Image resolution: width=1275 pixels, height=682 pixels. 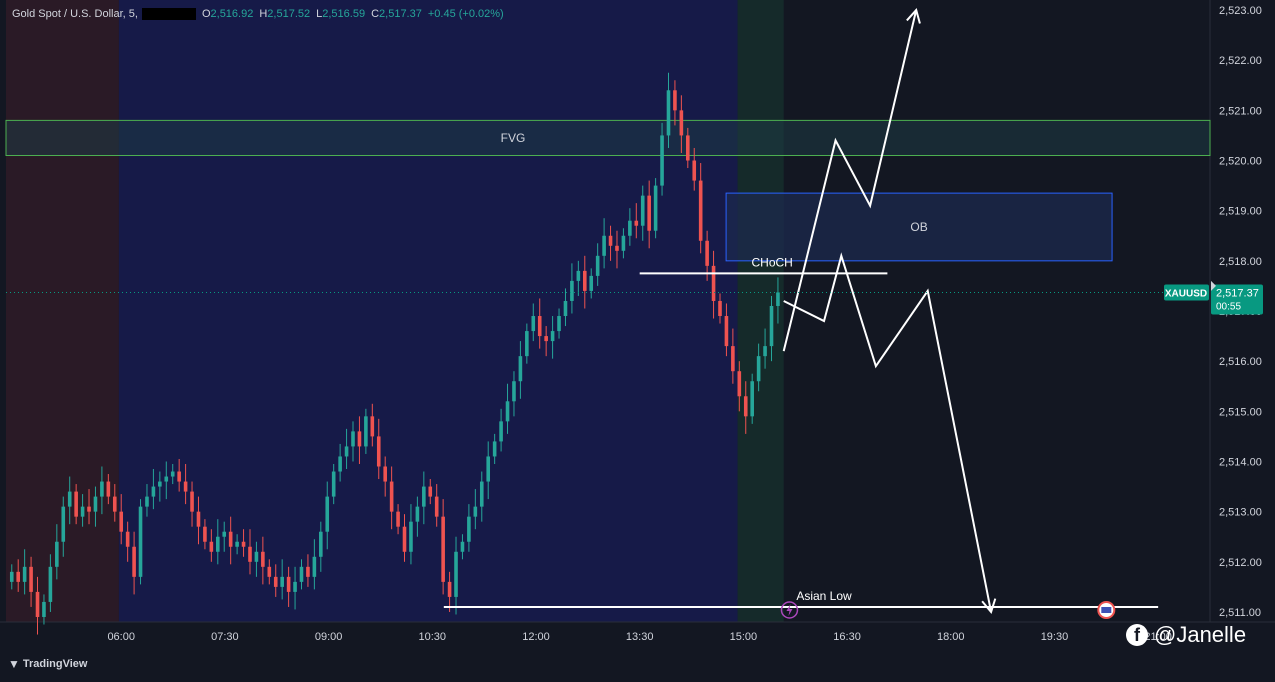 I want to click on y-tick-label: 2,518.00, so click(x=1240, y=262).